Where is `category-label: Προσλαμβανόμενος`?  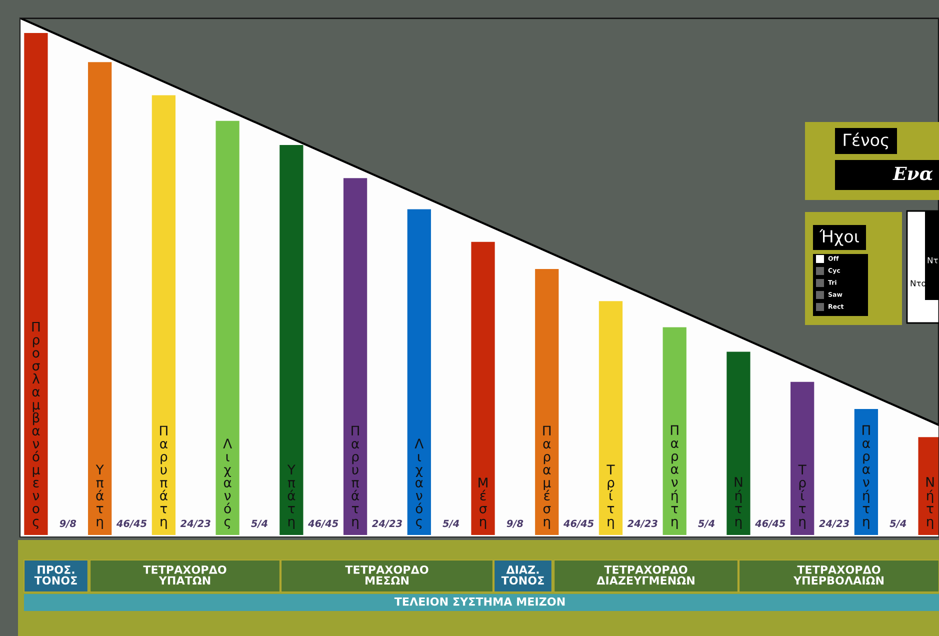 category-label: Προσλαμβανόμενος is located at coordinates (36, 425).